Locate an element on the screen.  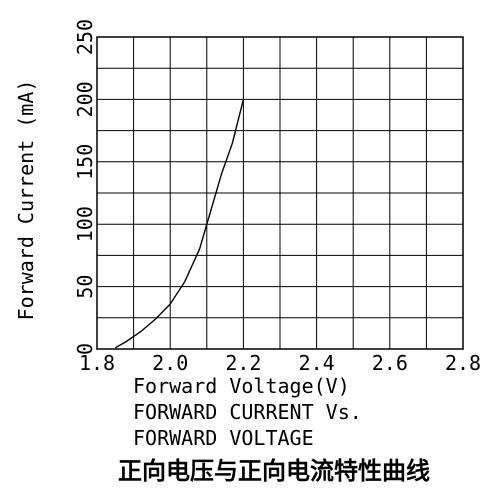
y-tick-label: 250 is located at coordinates (85, 37).